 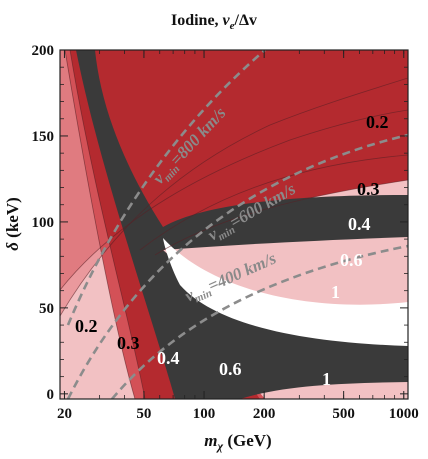 I want to click on contour-label-0.2-upper: 0.2, so click(x=377, y=122).